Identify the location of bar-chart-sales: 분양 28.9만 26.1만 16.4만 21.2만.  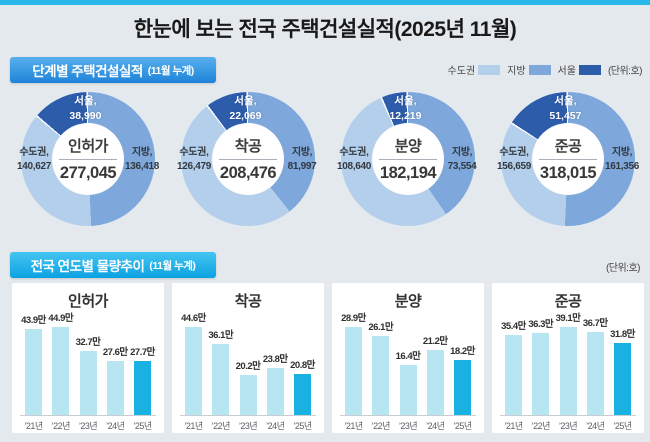
(408, 358).